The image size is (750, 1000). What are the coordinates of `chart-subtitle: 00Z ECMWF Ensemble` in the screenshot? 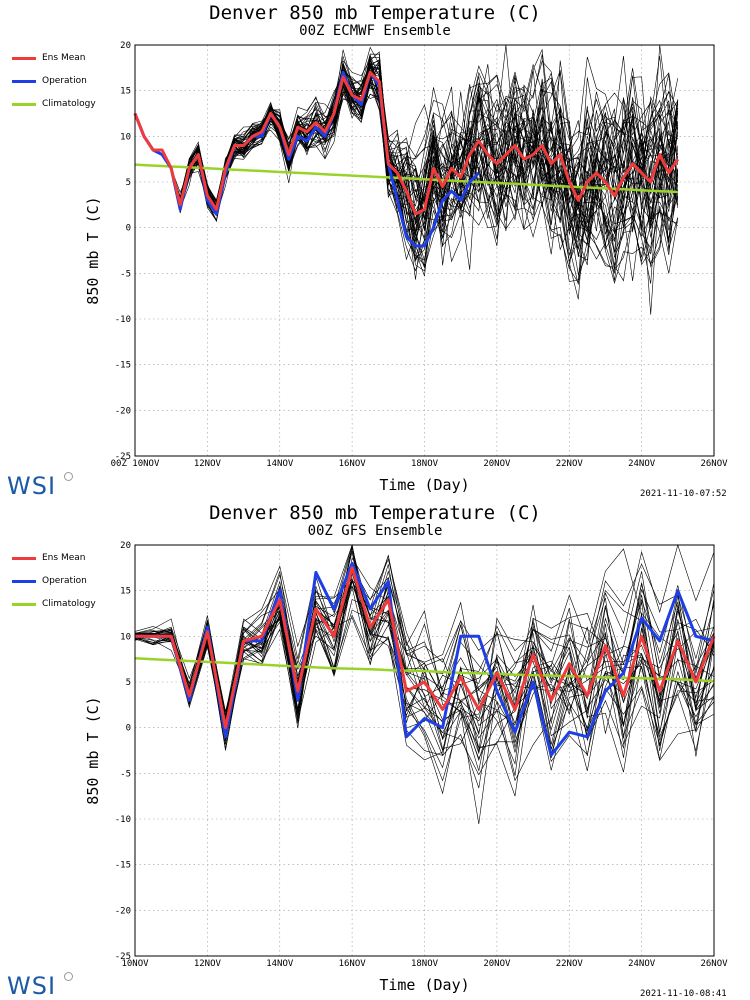 It's located at (375, 31).